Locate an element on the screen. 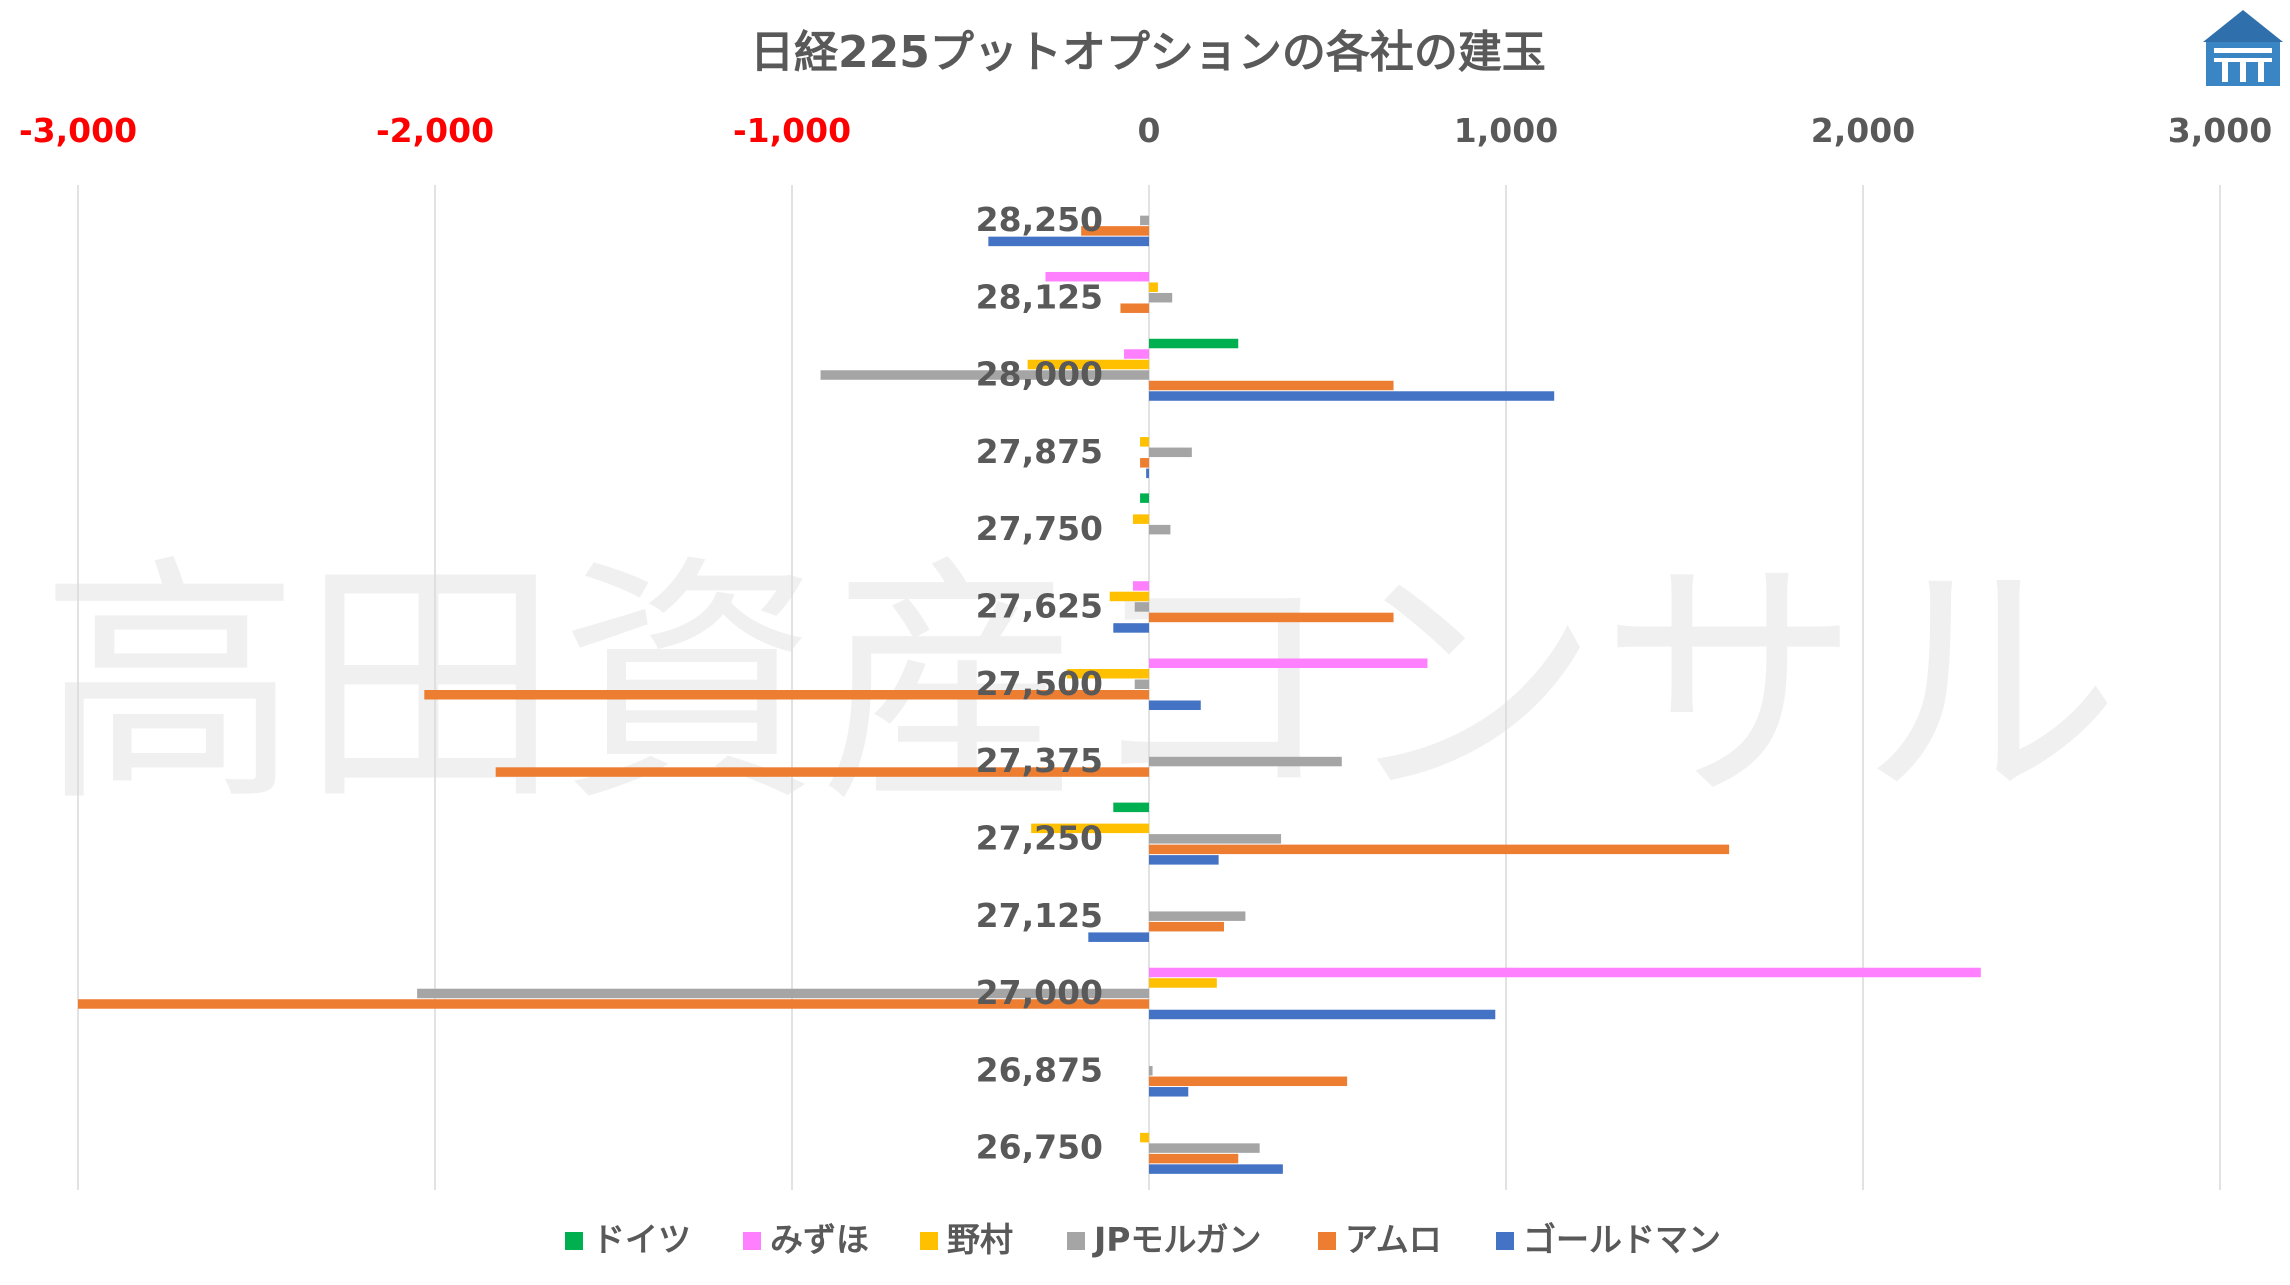  y-category-label: 27,625 is located at coordinates (1039, 606).